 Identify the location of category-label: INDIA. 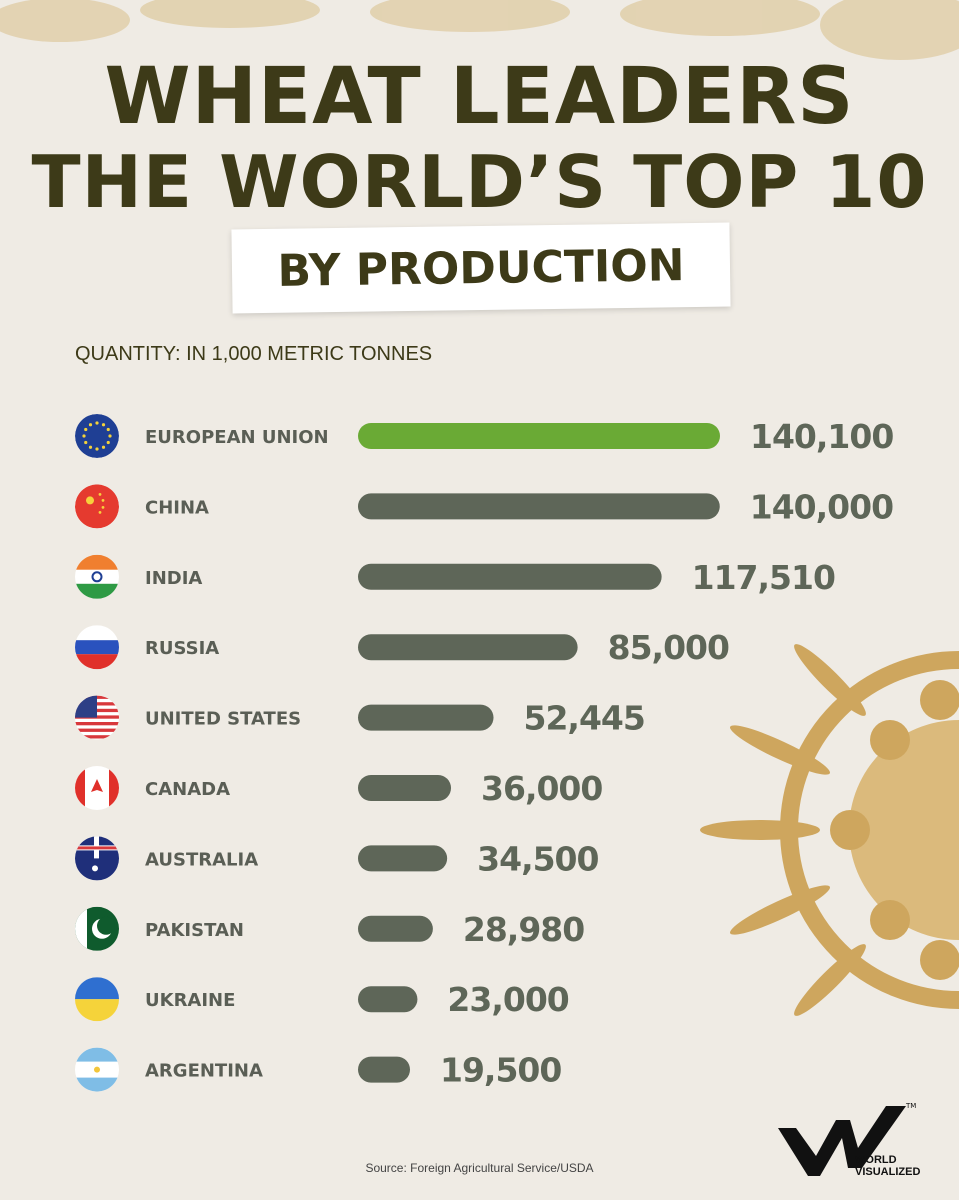
(173, 578).